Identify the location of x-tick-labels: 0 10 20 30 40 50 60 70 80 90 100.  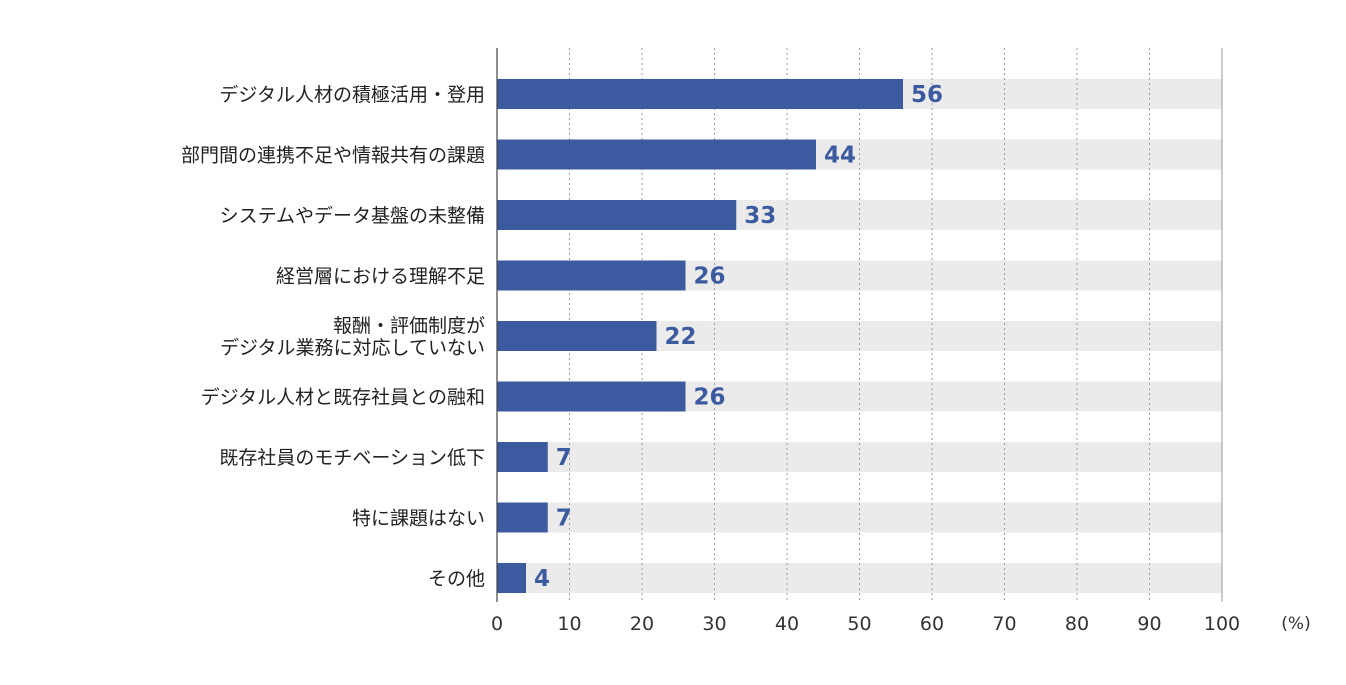
(865, 624).